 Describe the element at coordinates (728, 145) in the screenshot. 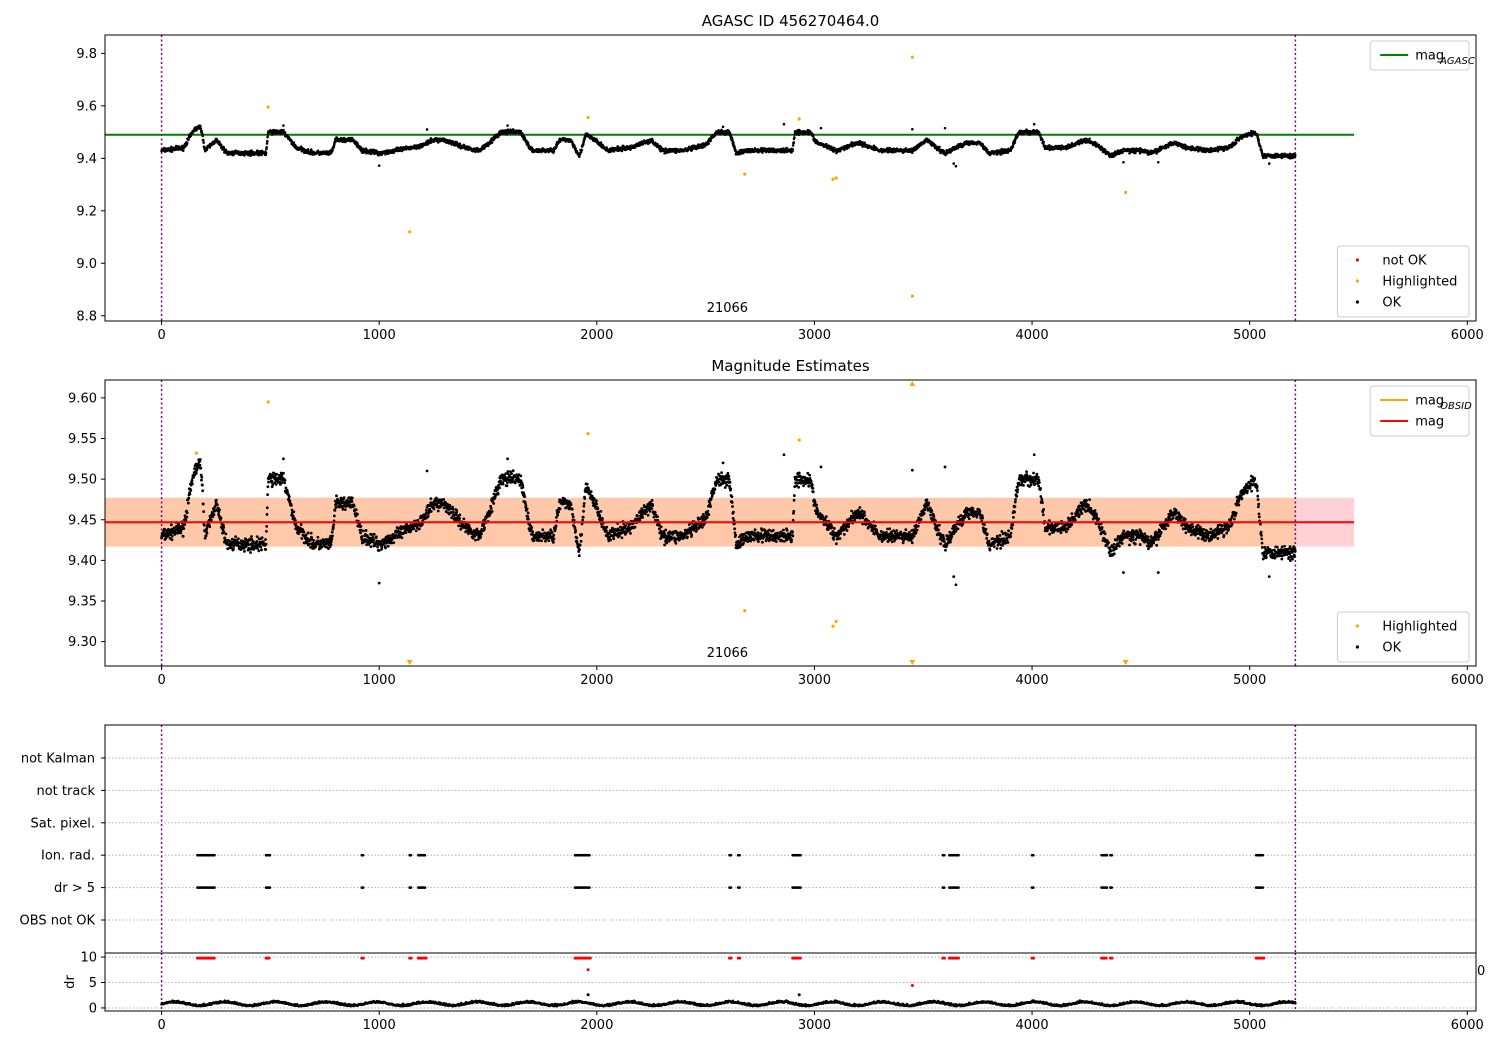

I see `ok-points` at that location.